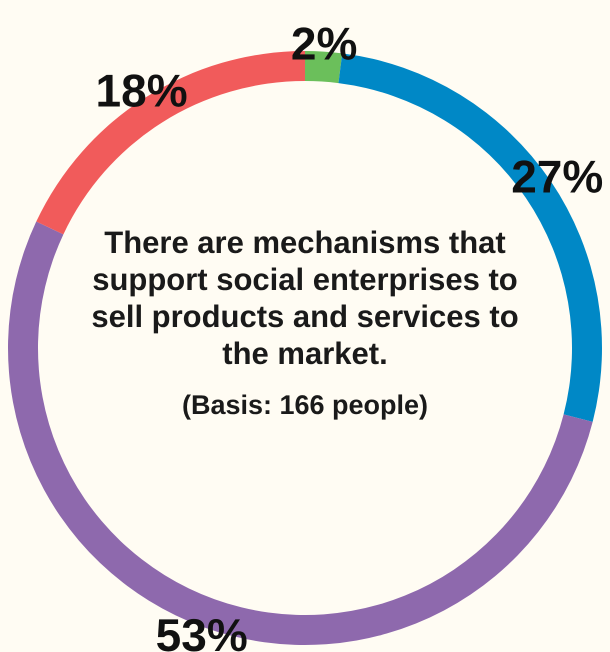 The width and height of the screenshot is (610, 652). What do you see at coordinates (202, 630) in the screenshot?
I see `data-label: 53%` at bounding box center [202, 630].